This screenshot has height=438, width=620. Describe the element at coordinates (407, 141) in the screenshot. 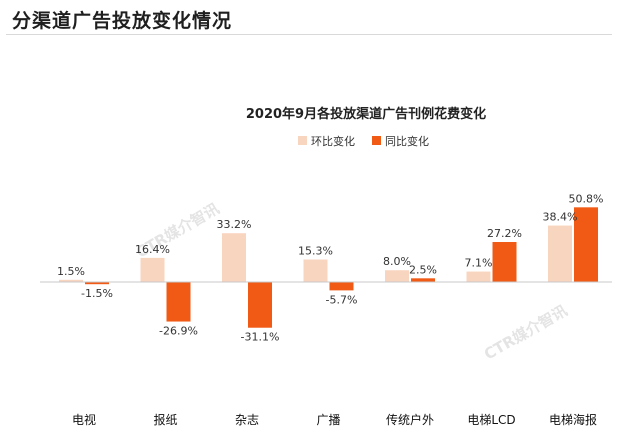

I see `legend-label-yoy: 同比变化` at that location.